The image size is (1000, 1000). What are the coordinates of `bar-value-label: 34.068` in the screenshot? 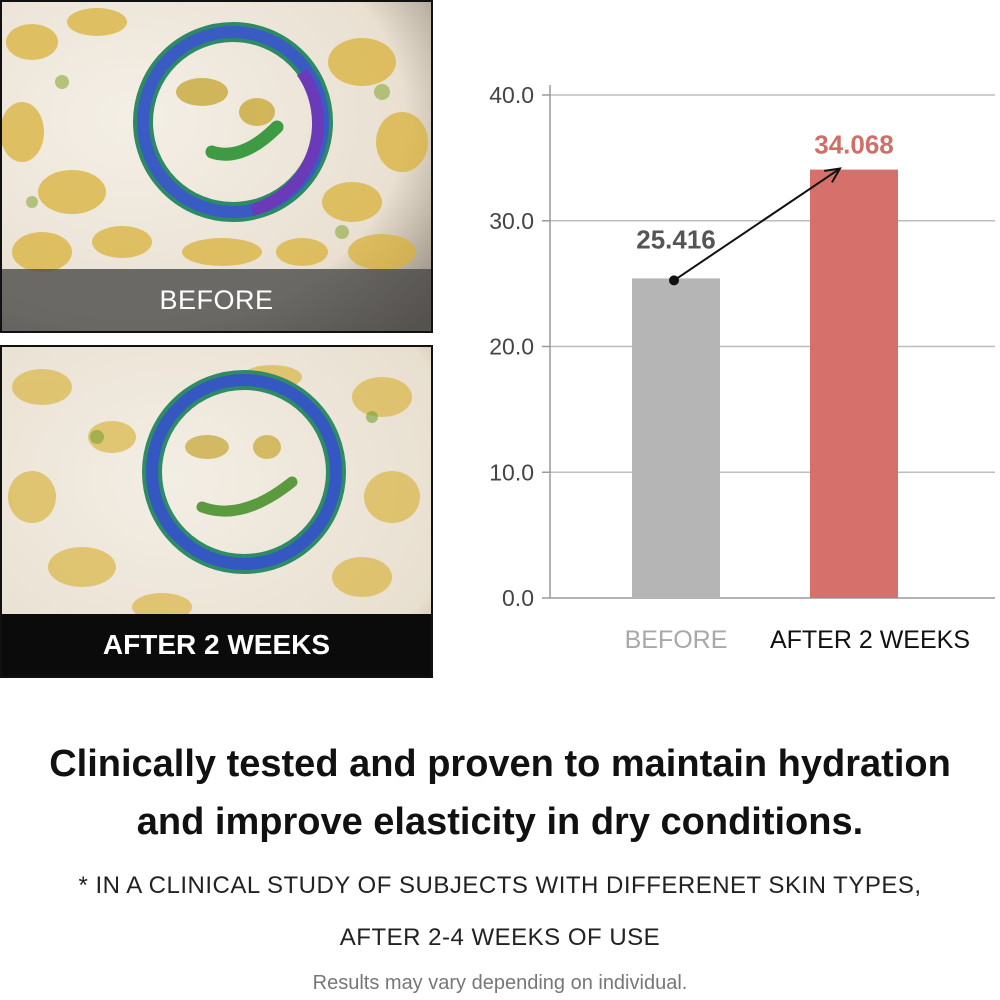 It's located at (854, 145).